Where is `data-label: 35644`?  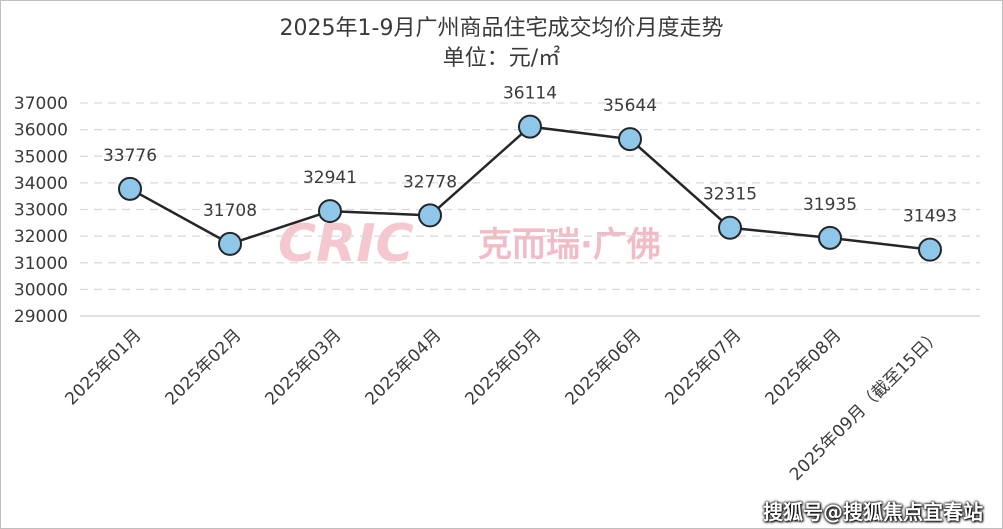 data-label: 35644 is located at coordinates (630, 106).